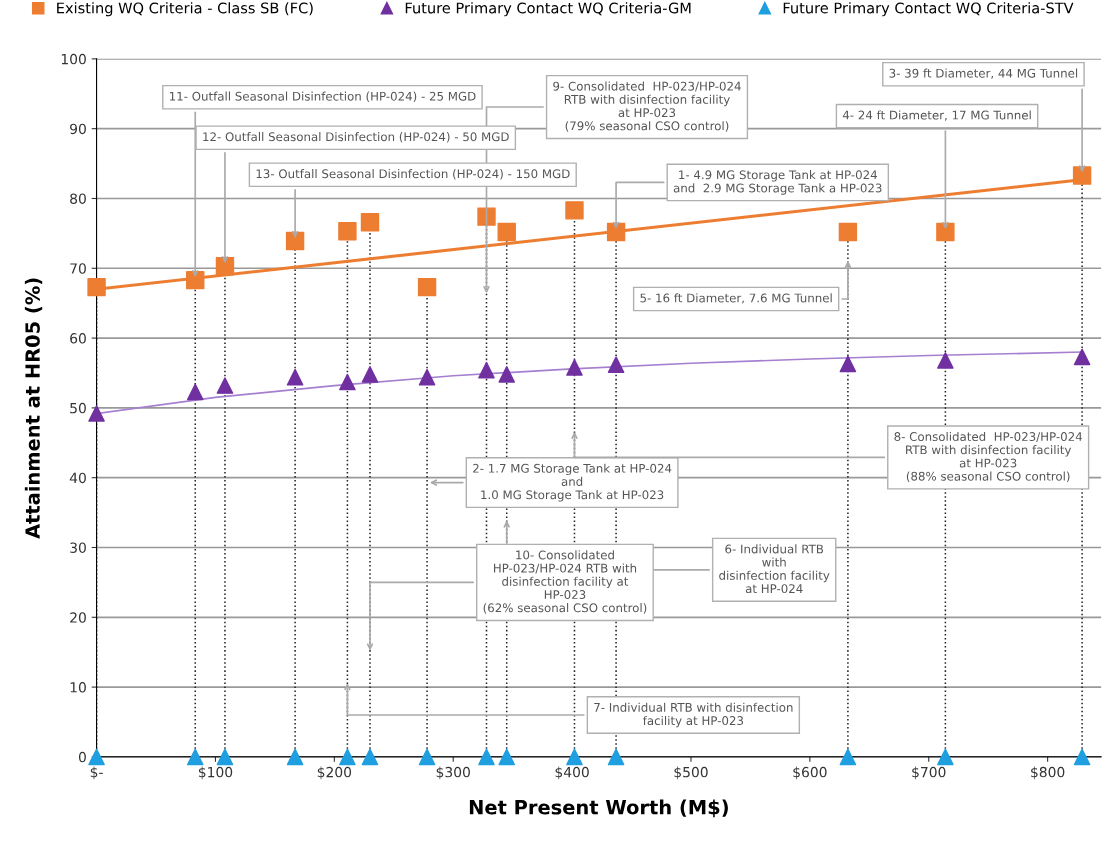 The height and width of the screenshot is (841, 1110). I want to click on y-tick-label: 30, so click(78, 547).